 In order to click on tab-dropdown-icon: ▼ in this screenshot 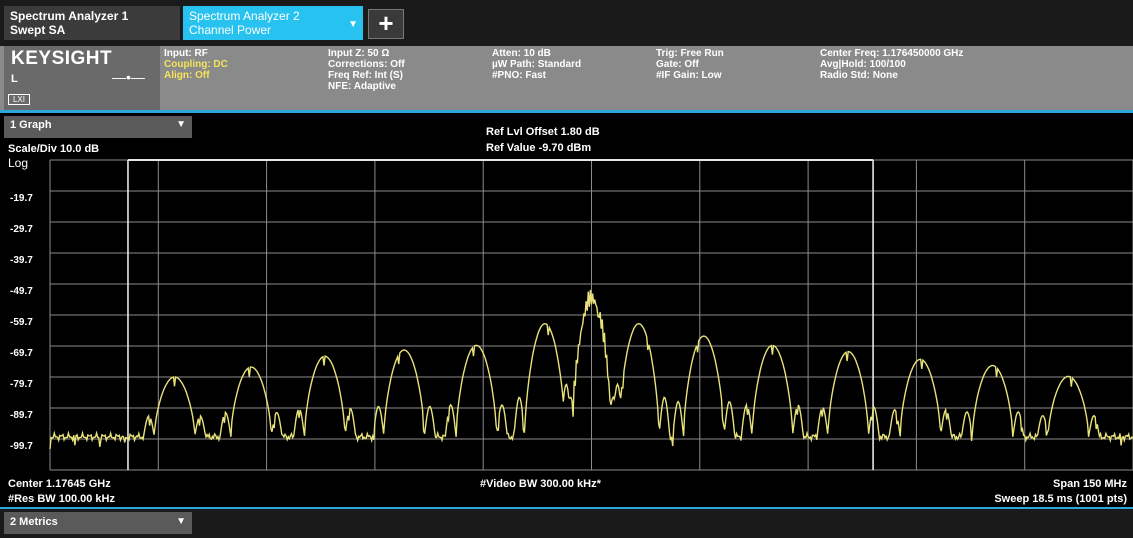, I will do `click(353, 24)`.